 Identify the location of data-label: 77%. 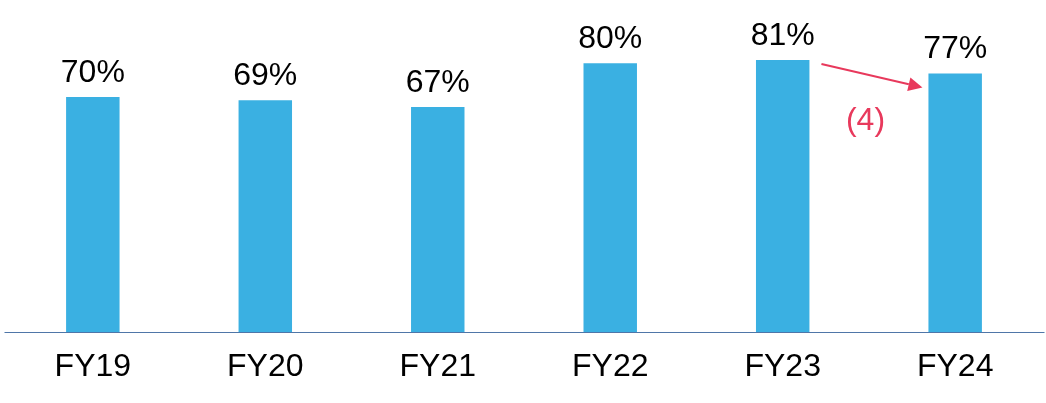
(955, 47).